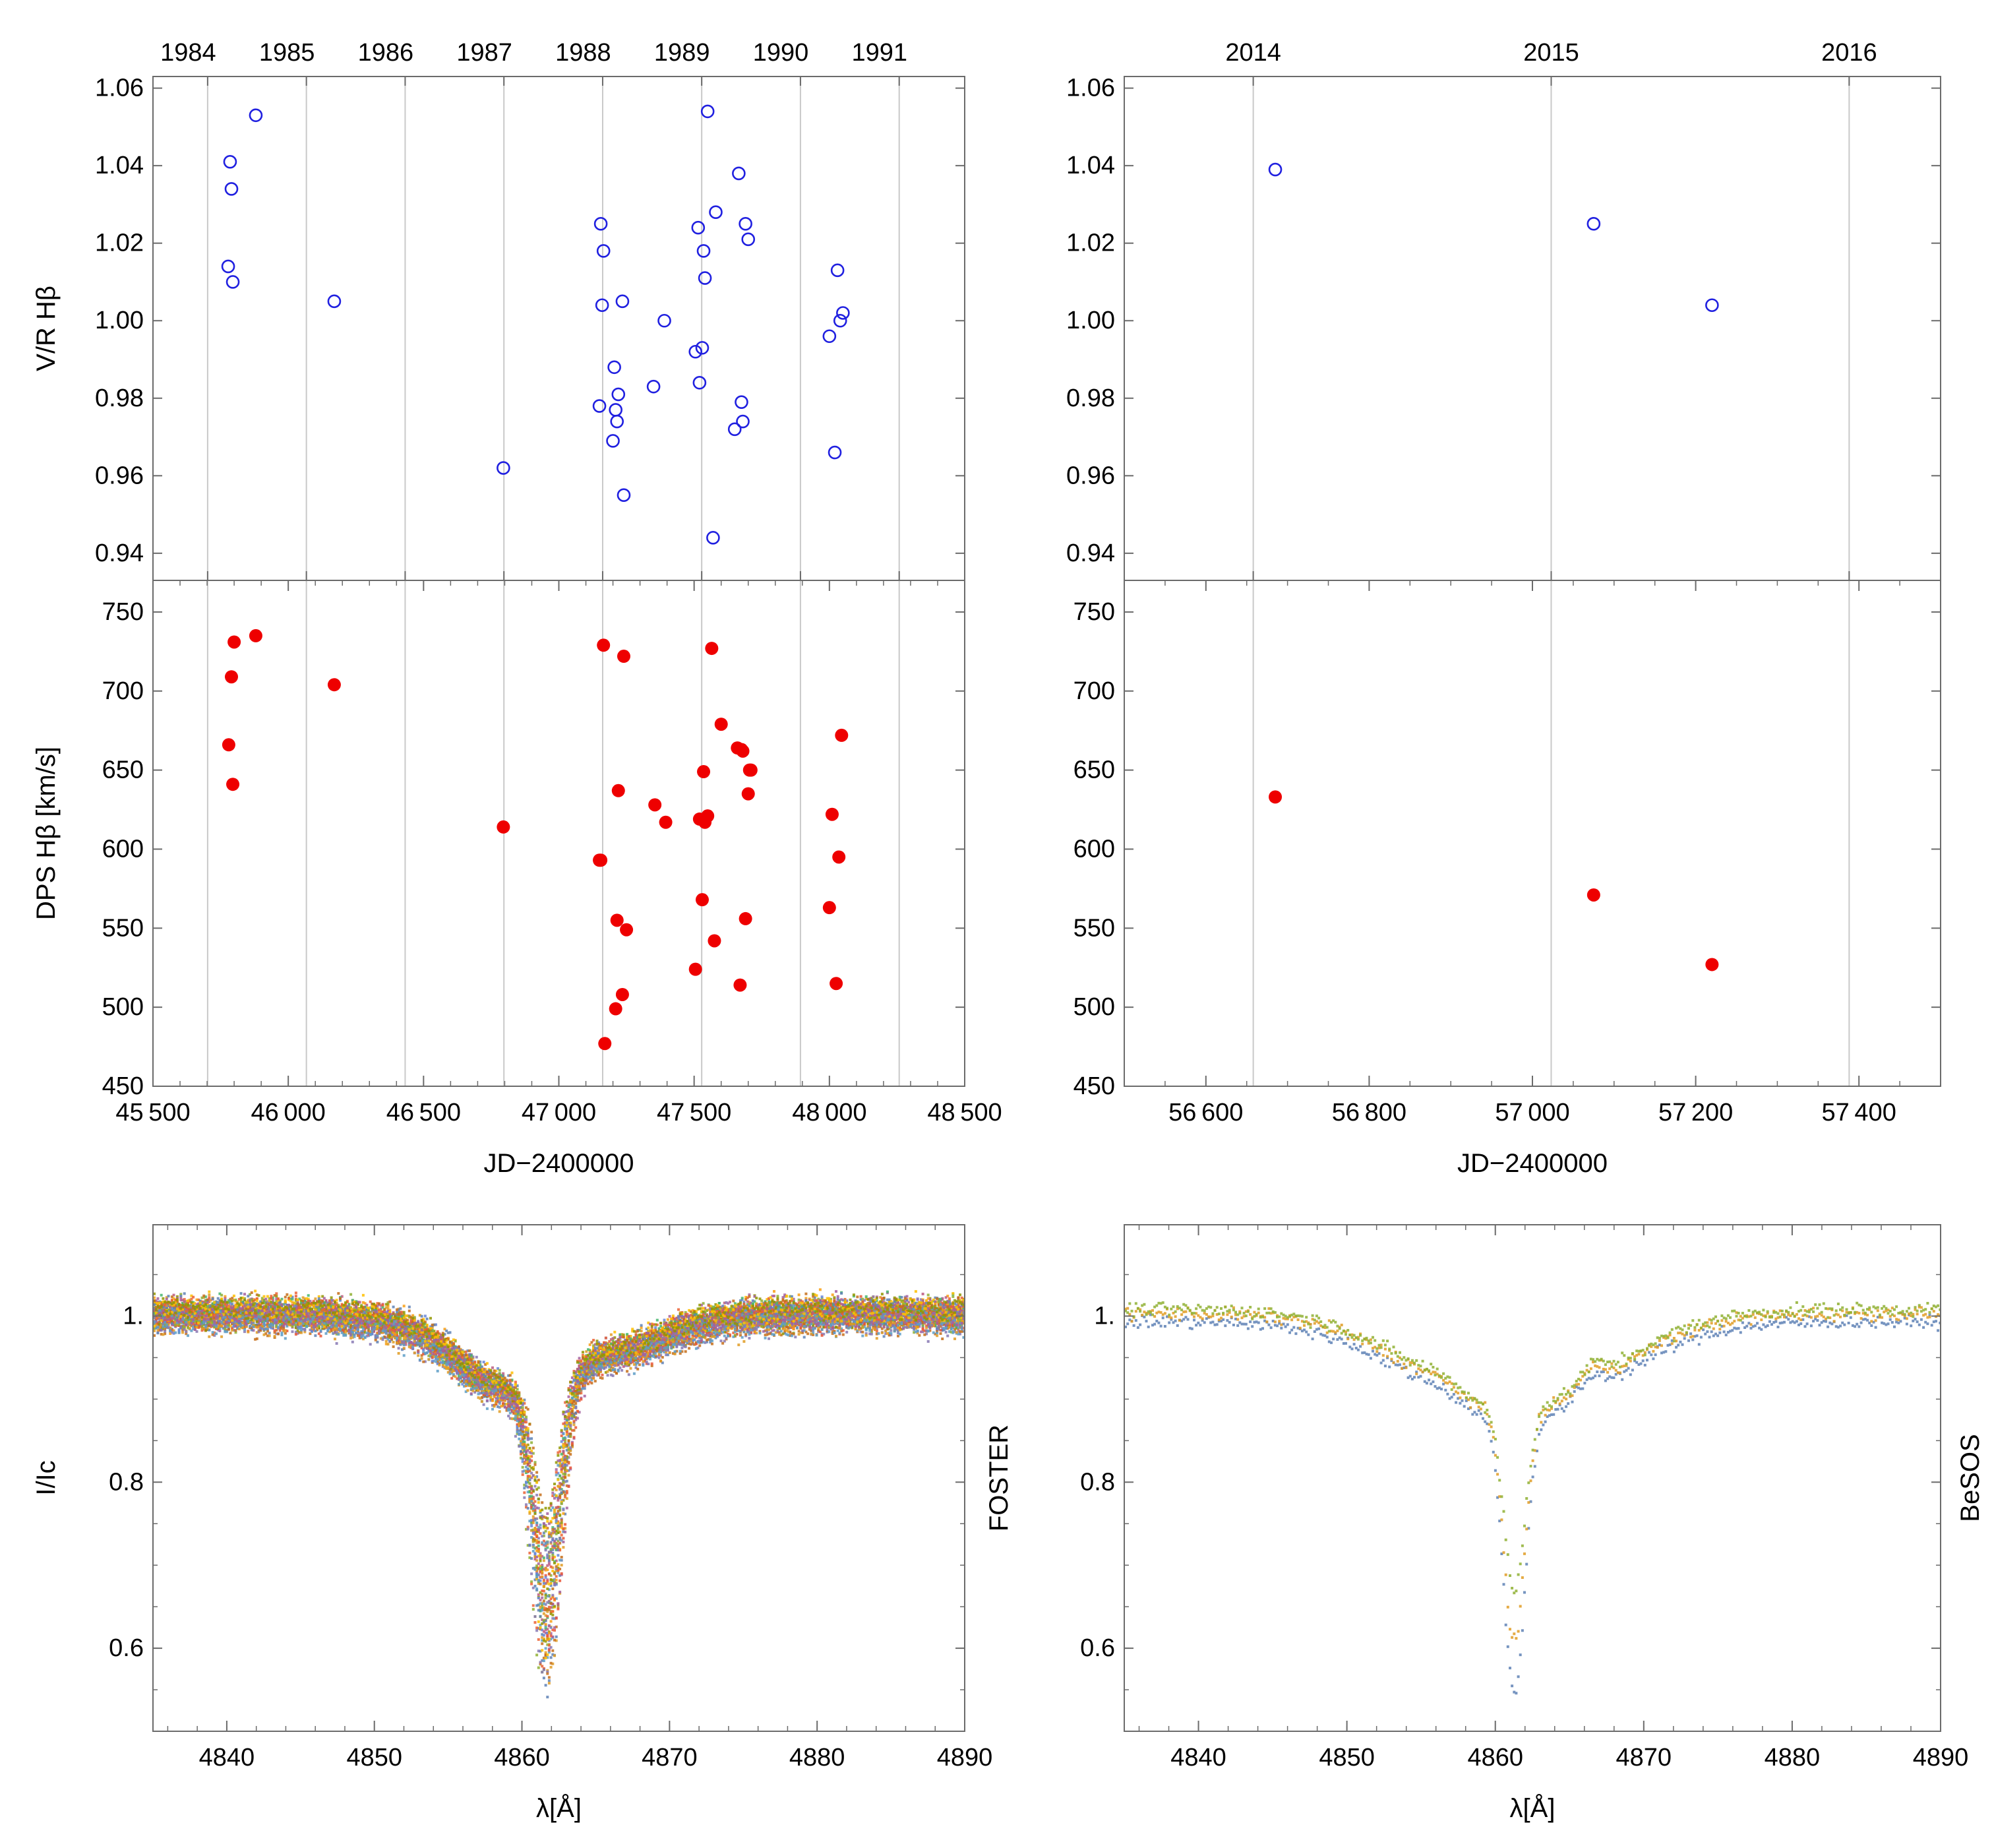 This screenshot has height=1848, width=1994. Describe the element at coordinates (288, 1112) in the screenshot. I see `dps_foster-xtick-label: 46 000` at that location.